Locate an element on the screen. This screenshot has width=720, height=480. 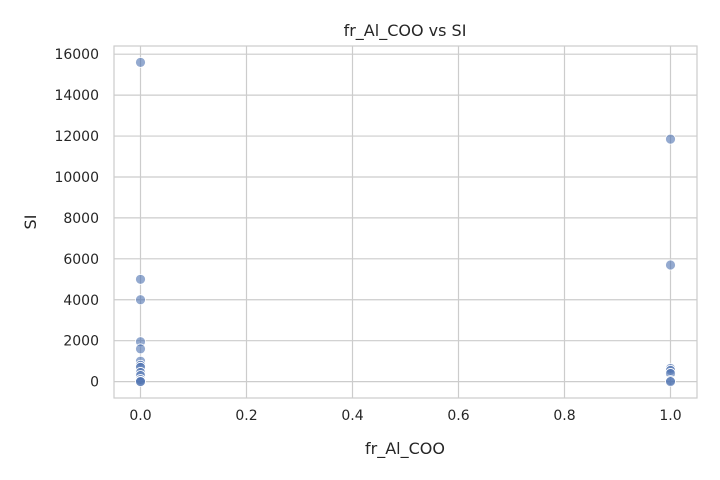
x-tick-label: 0.0 is located at coordinates (140, 416).